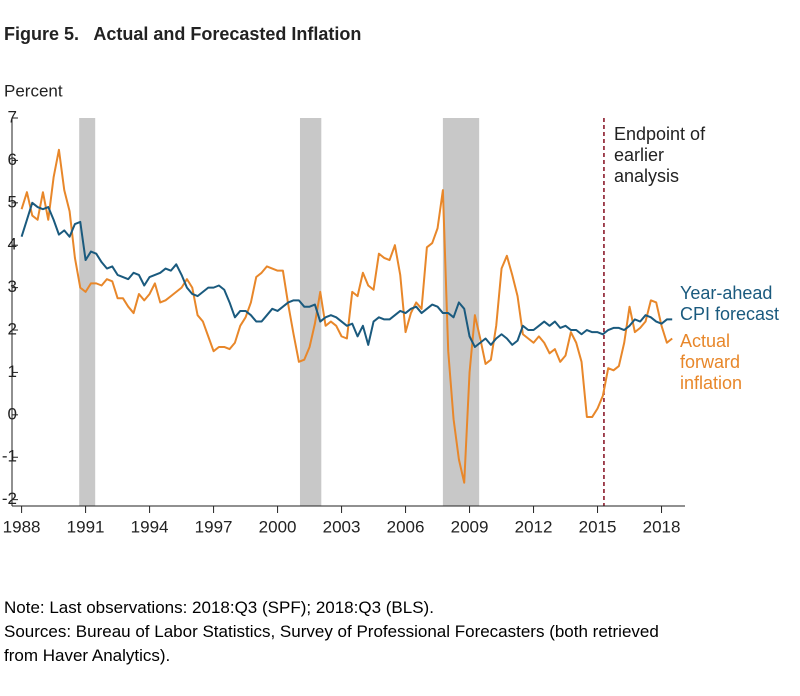  What do you see at coordinates (470, 526) in the screenshot?
I see `x-tick-label: 2009` at bounding box center [470, 526].